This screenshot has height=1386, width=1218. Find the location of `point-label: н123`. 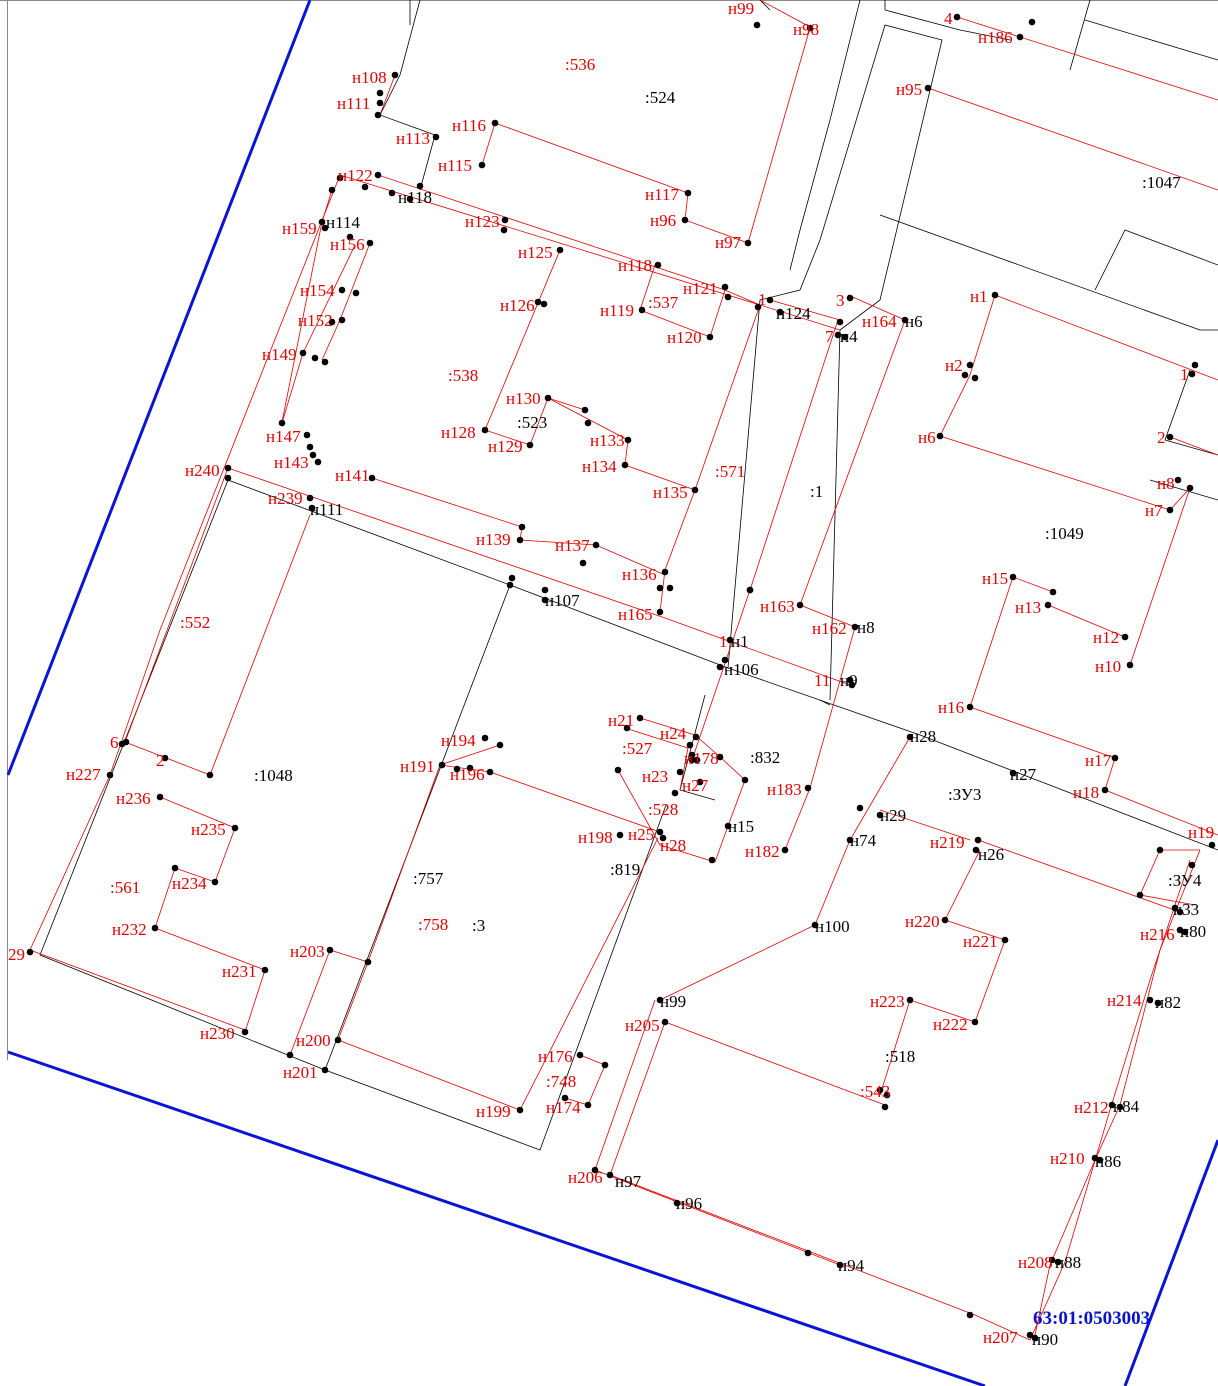

point-label: н123 is located at coordinates (482, 221).